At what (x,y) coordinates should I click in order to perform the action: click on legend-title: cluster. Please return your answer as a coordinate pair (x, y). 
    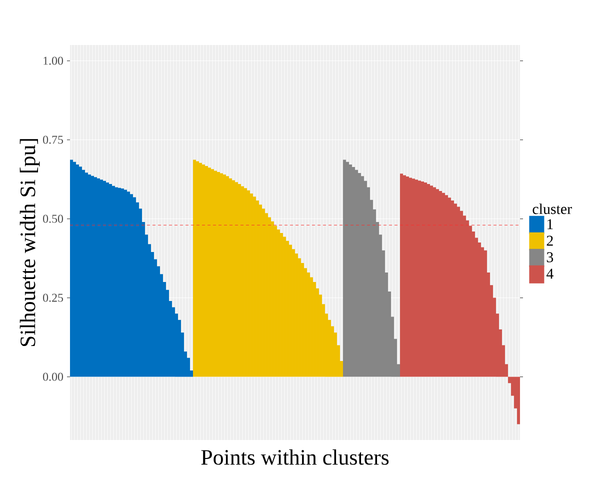
    Looking at the image, I should click on (552, 209).